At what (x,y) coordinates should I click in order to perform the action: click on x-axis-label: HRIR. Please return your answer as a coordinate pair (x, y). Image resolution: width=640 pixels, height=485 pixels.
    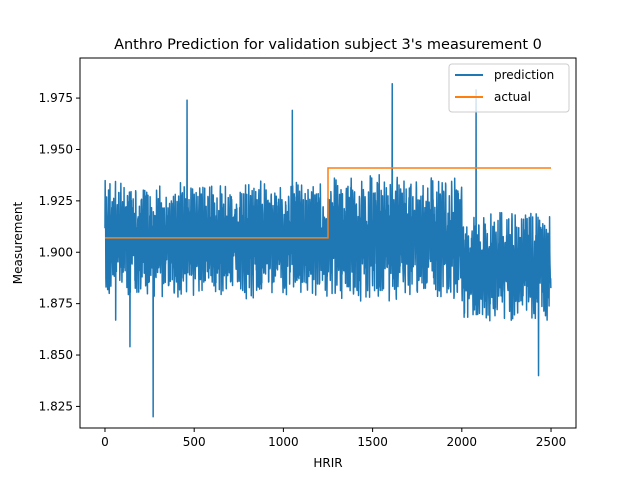
    Looking at the image, I should click on (327, 463).